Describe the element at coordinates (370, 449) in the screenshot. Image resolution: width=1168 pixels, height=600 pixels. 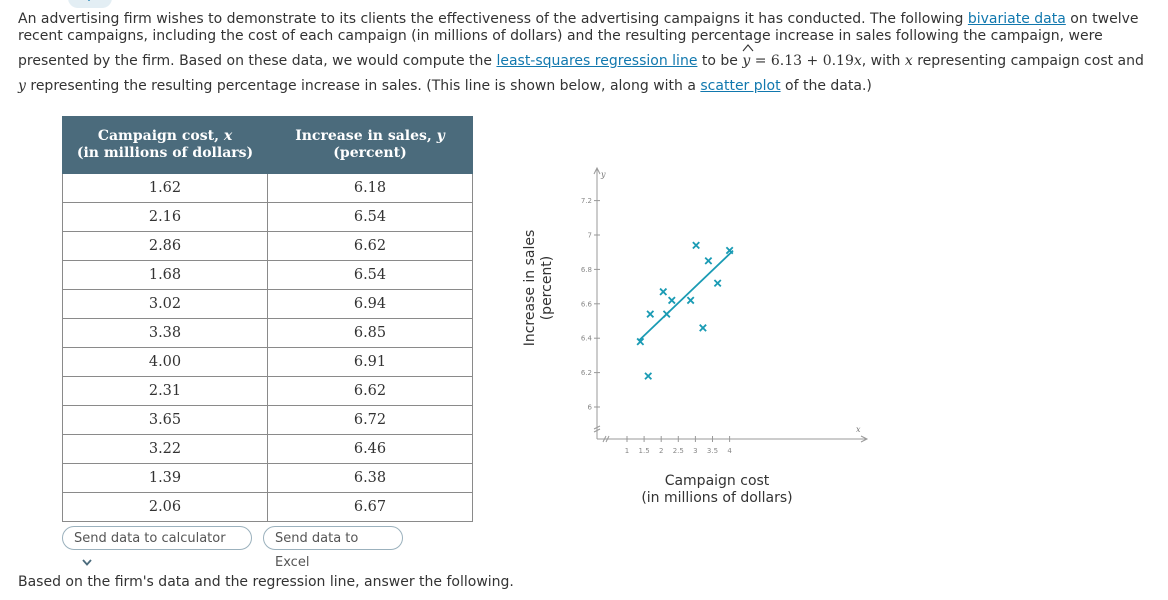
I see `cell-sales: 6.46` at that location.